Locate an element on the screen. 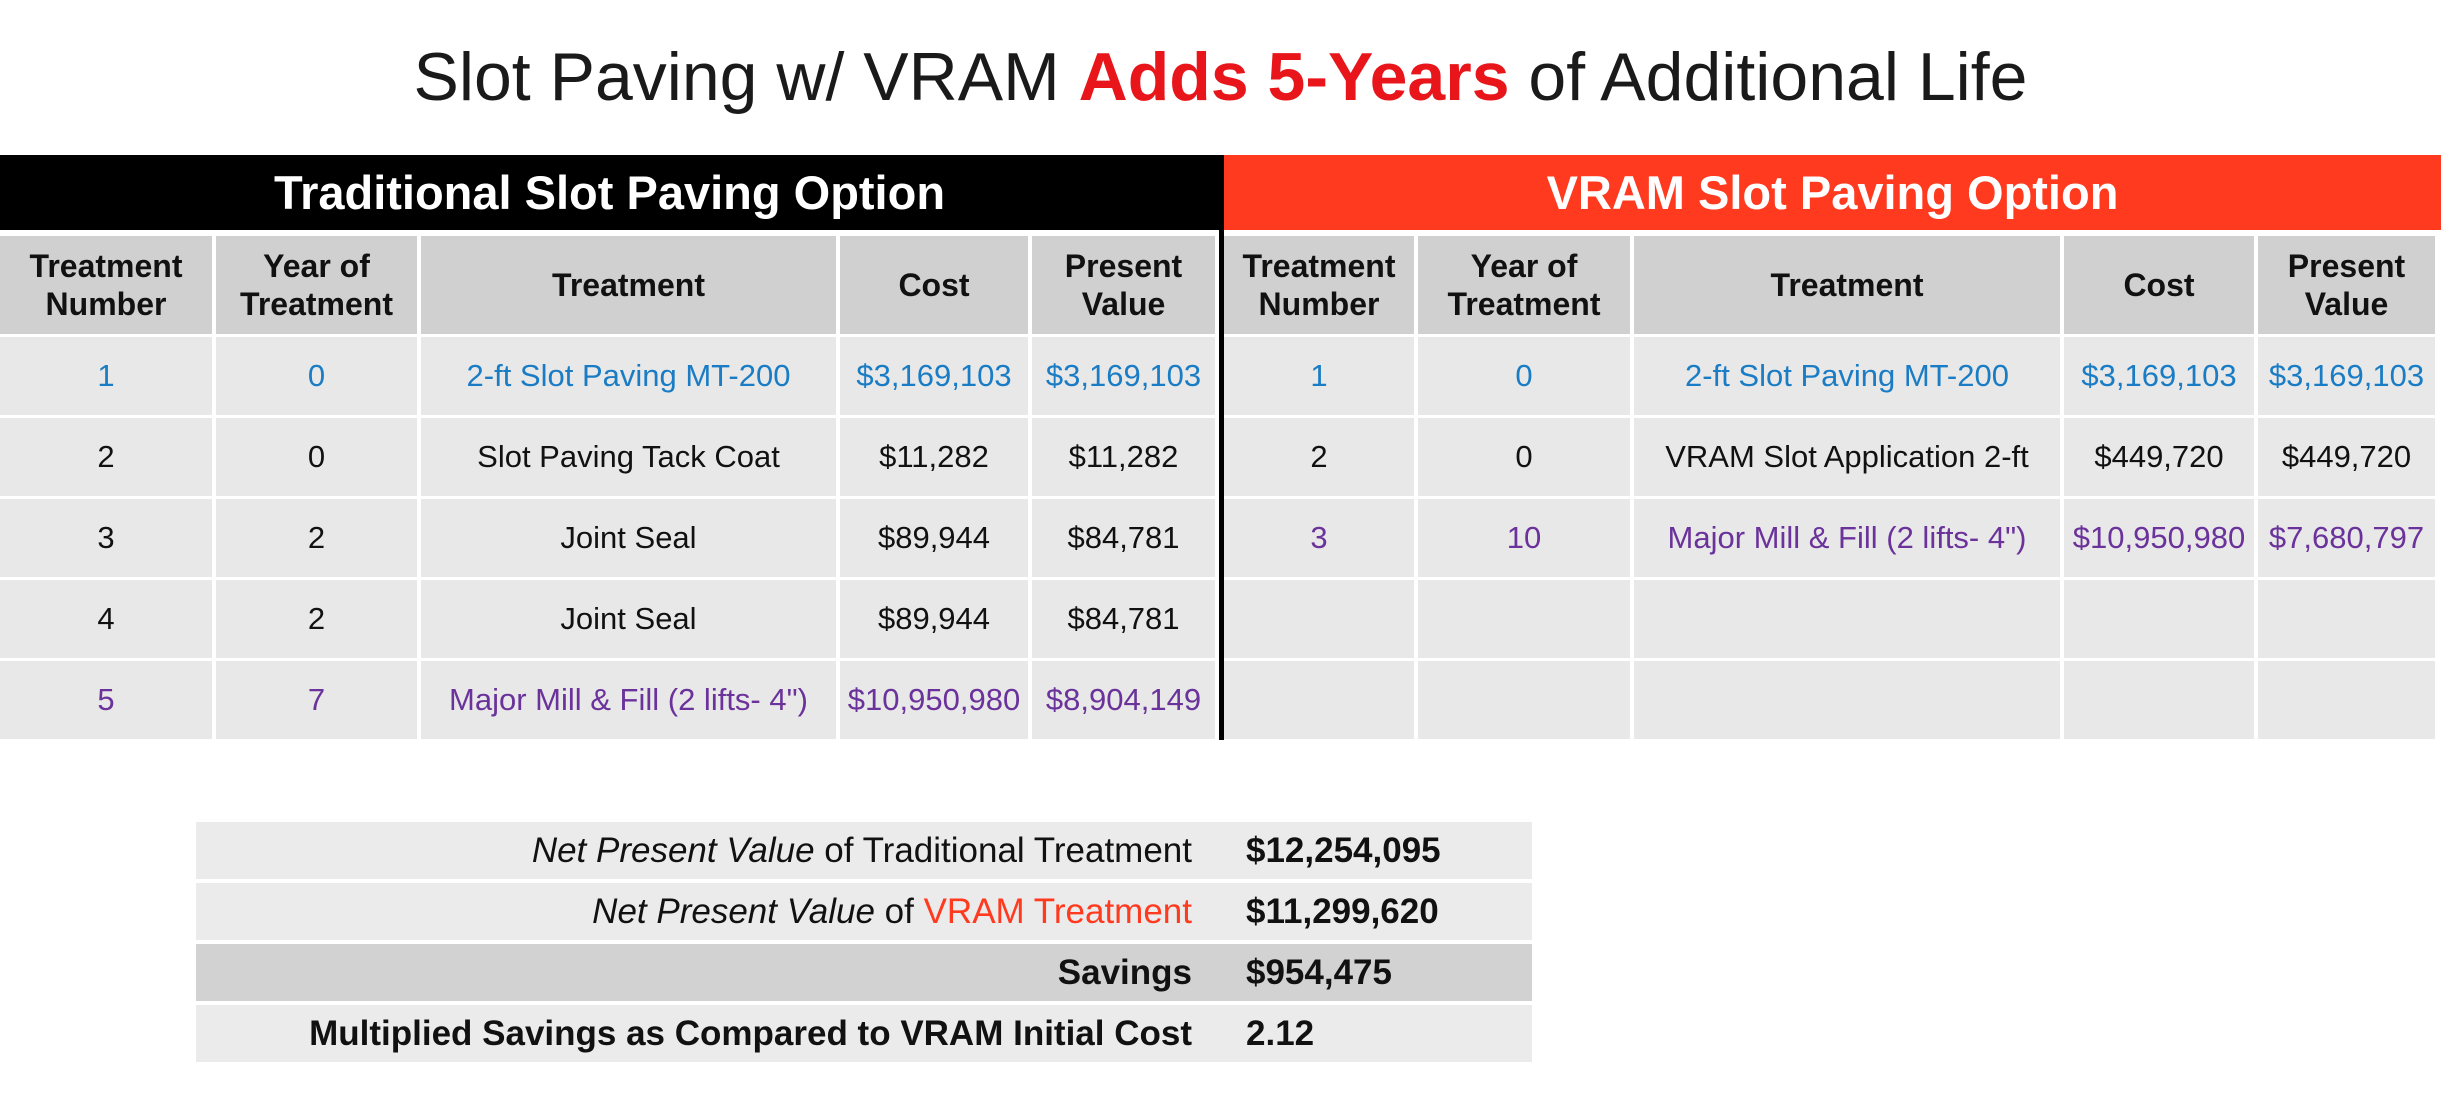  table-row: 4 2 Joint Seal $89,944 $84,781 is located at coordinates (607, 619).